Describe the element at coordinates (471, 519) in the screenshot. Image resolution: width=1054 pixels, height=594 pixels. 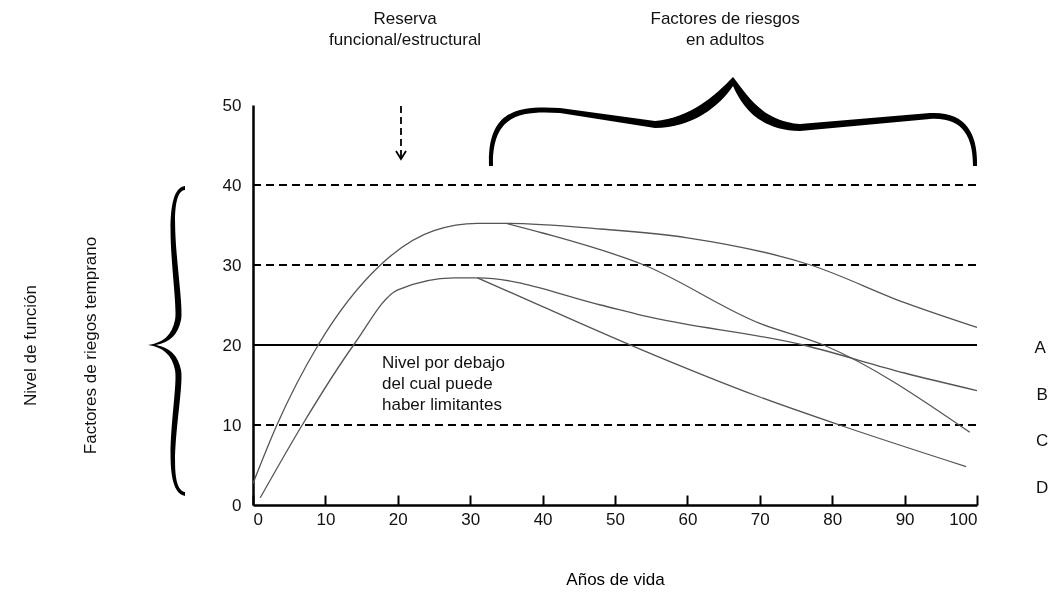
I see `x-tick-label: 30` at that location.